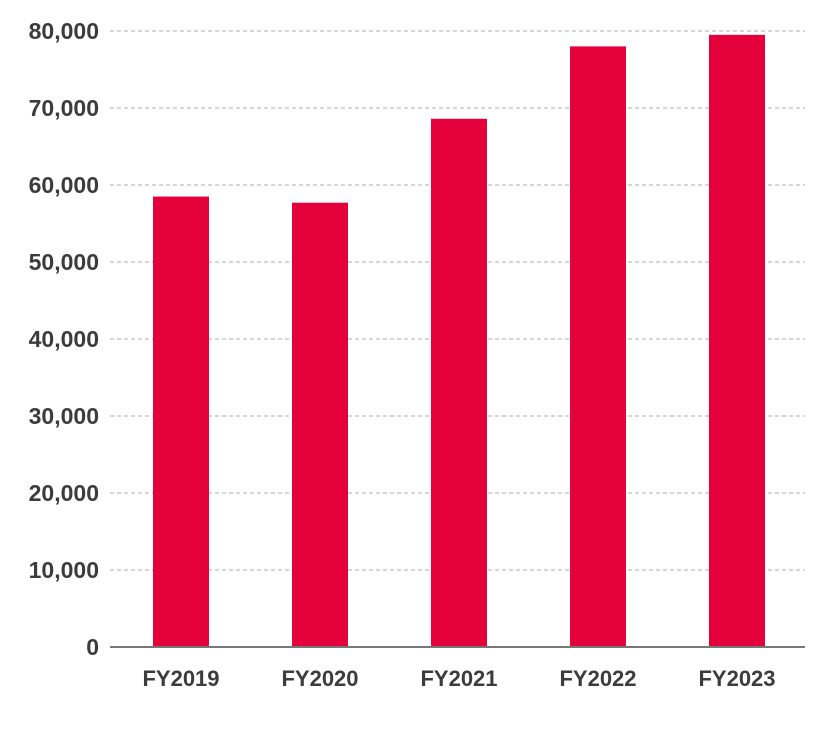 The image size is (817, 741). Describe the element at coordinates (64, 185) in the screenshot. I see `y-tick-label: 60,000` at that location.